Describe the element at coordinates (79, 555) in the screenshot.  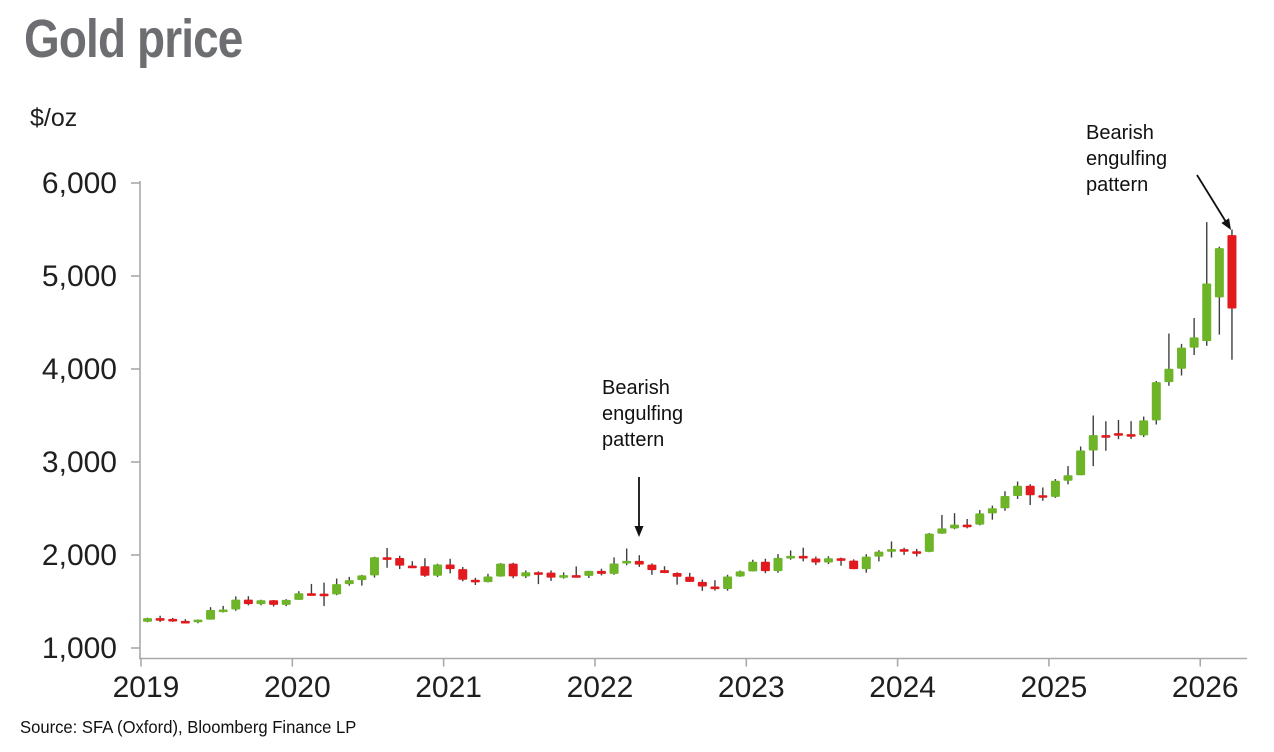
I see `y-tick-label: 2,000` at that location.